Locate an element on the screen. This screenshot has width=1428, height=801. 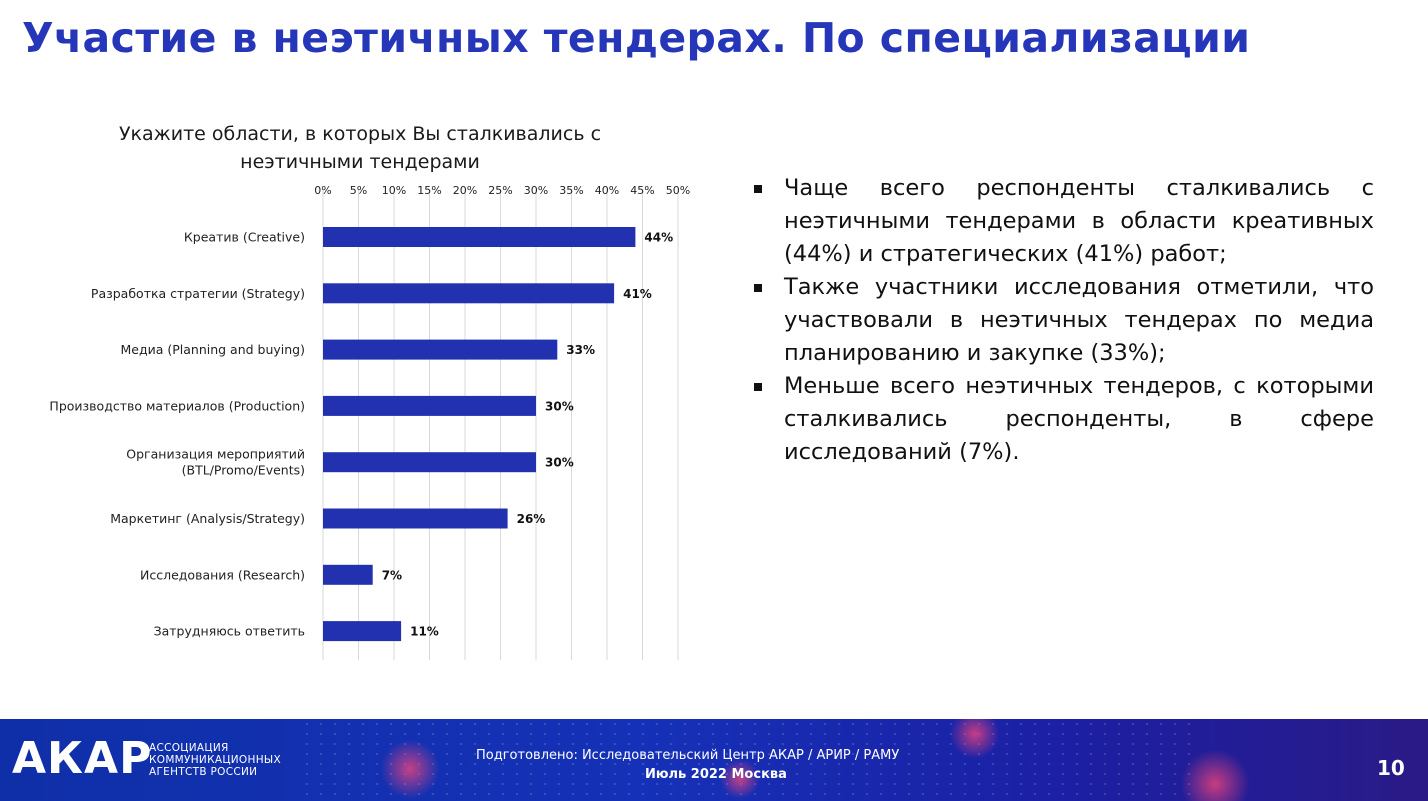
logo-subtitle-line: КОММУНИКАЦИОННЫХ is located at coordinates (215, 760).